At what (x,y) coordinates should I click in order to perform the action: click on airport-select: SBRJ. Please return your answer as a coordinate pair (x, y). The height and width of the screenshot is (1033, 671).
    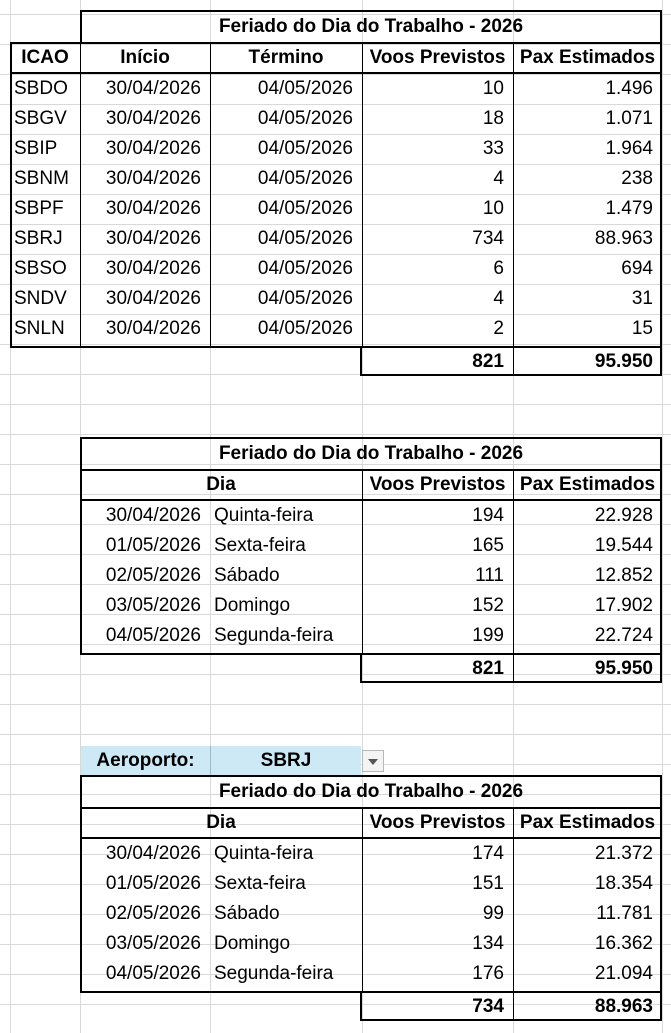
    Looking at the image, I should click on (286, 760).